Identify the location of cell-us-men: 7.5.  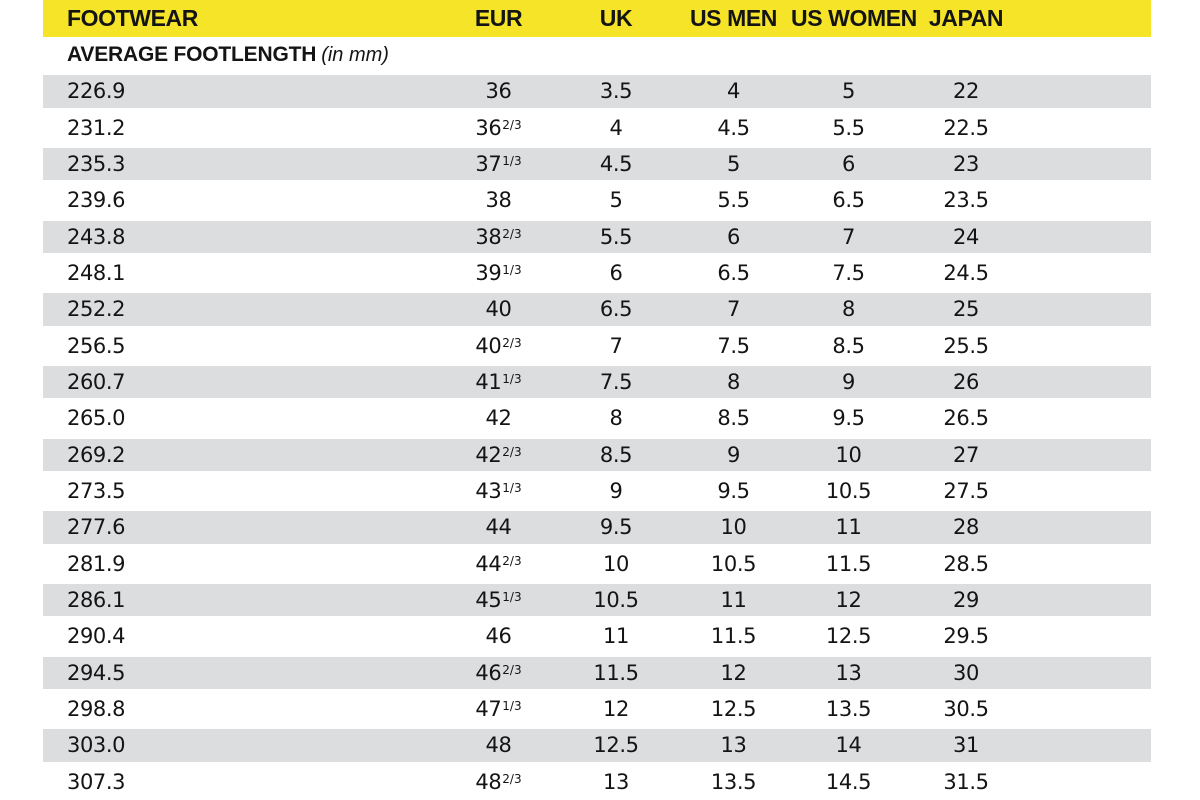
(733, 345).